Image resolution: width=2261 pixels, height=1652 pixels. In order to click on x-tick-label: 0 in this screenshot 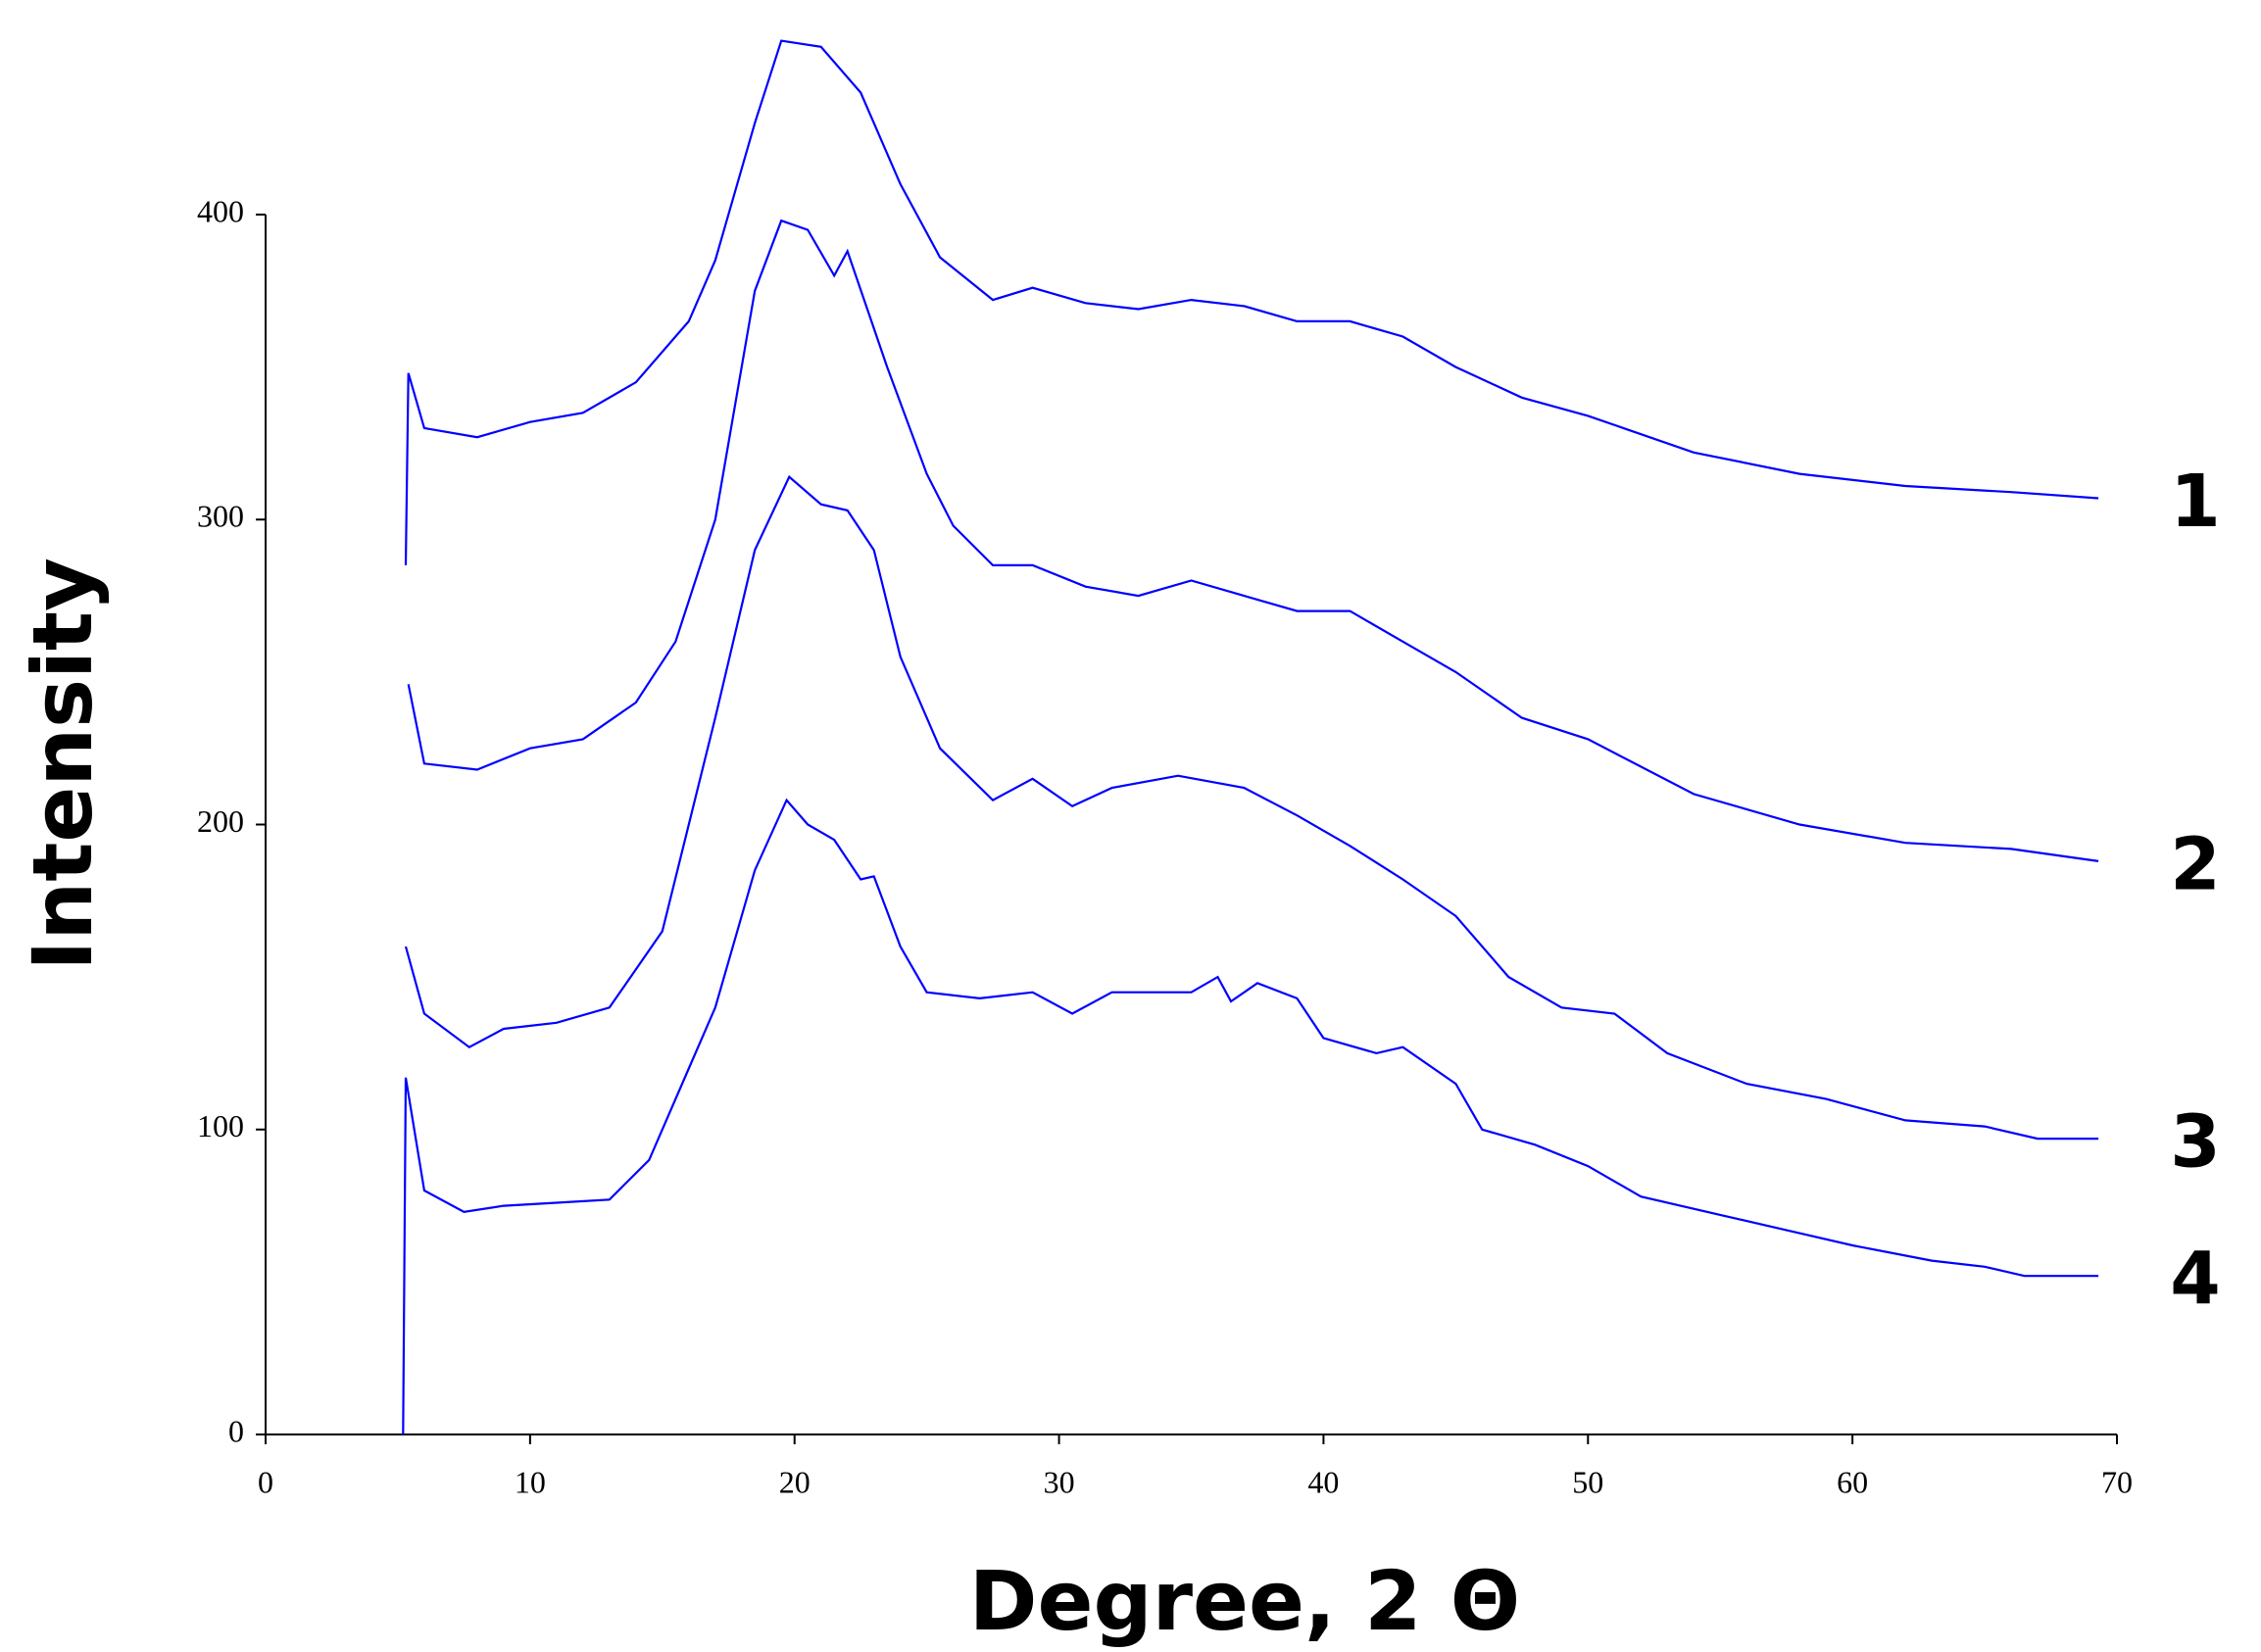, I will do `click(265, 1482)`.